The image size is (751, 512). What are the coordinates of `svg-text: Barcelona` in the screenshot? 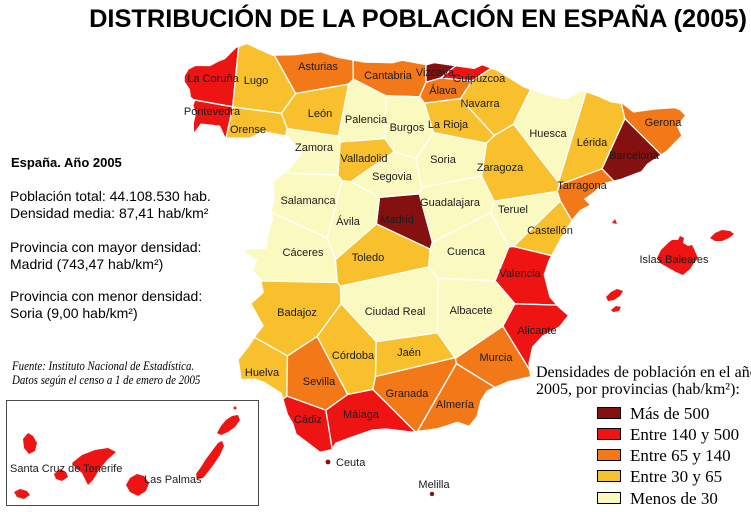 It's located at (634, 156).